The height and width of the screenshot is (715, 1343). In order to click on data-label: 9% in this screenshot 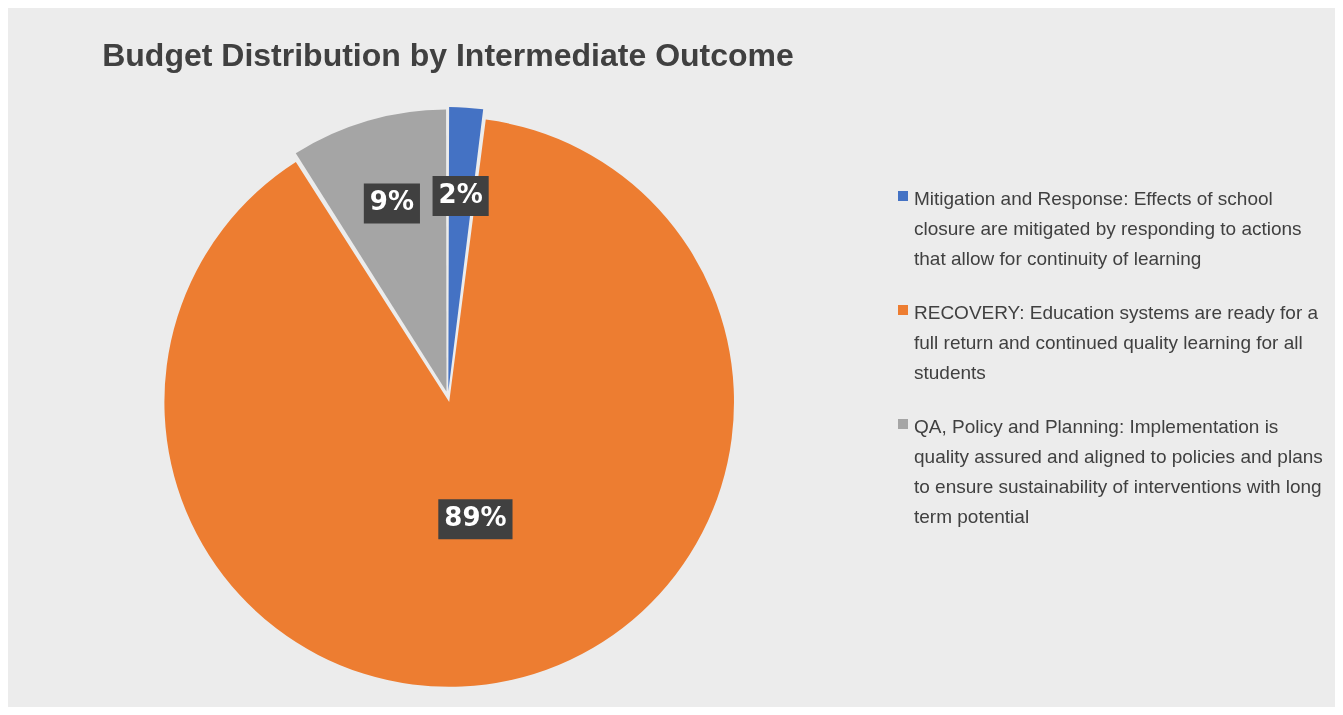, I will do `click(391, 201)`.